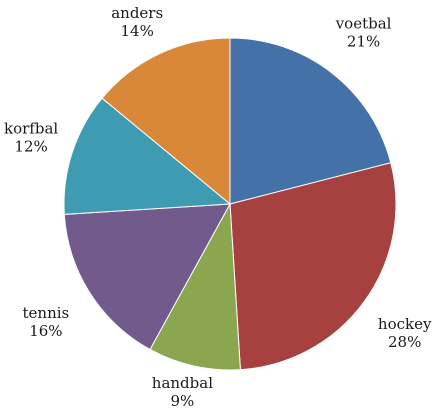  I want to click on slice-name-hockey: hockey, so click(405, 324).